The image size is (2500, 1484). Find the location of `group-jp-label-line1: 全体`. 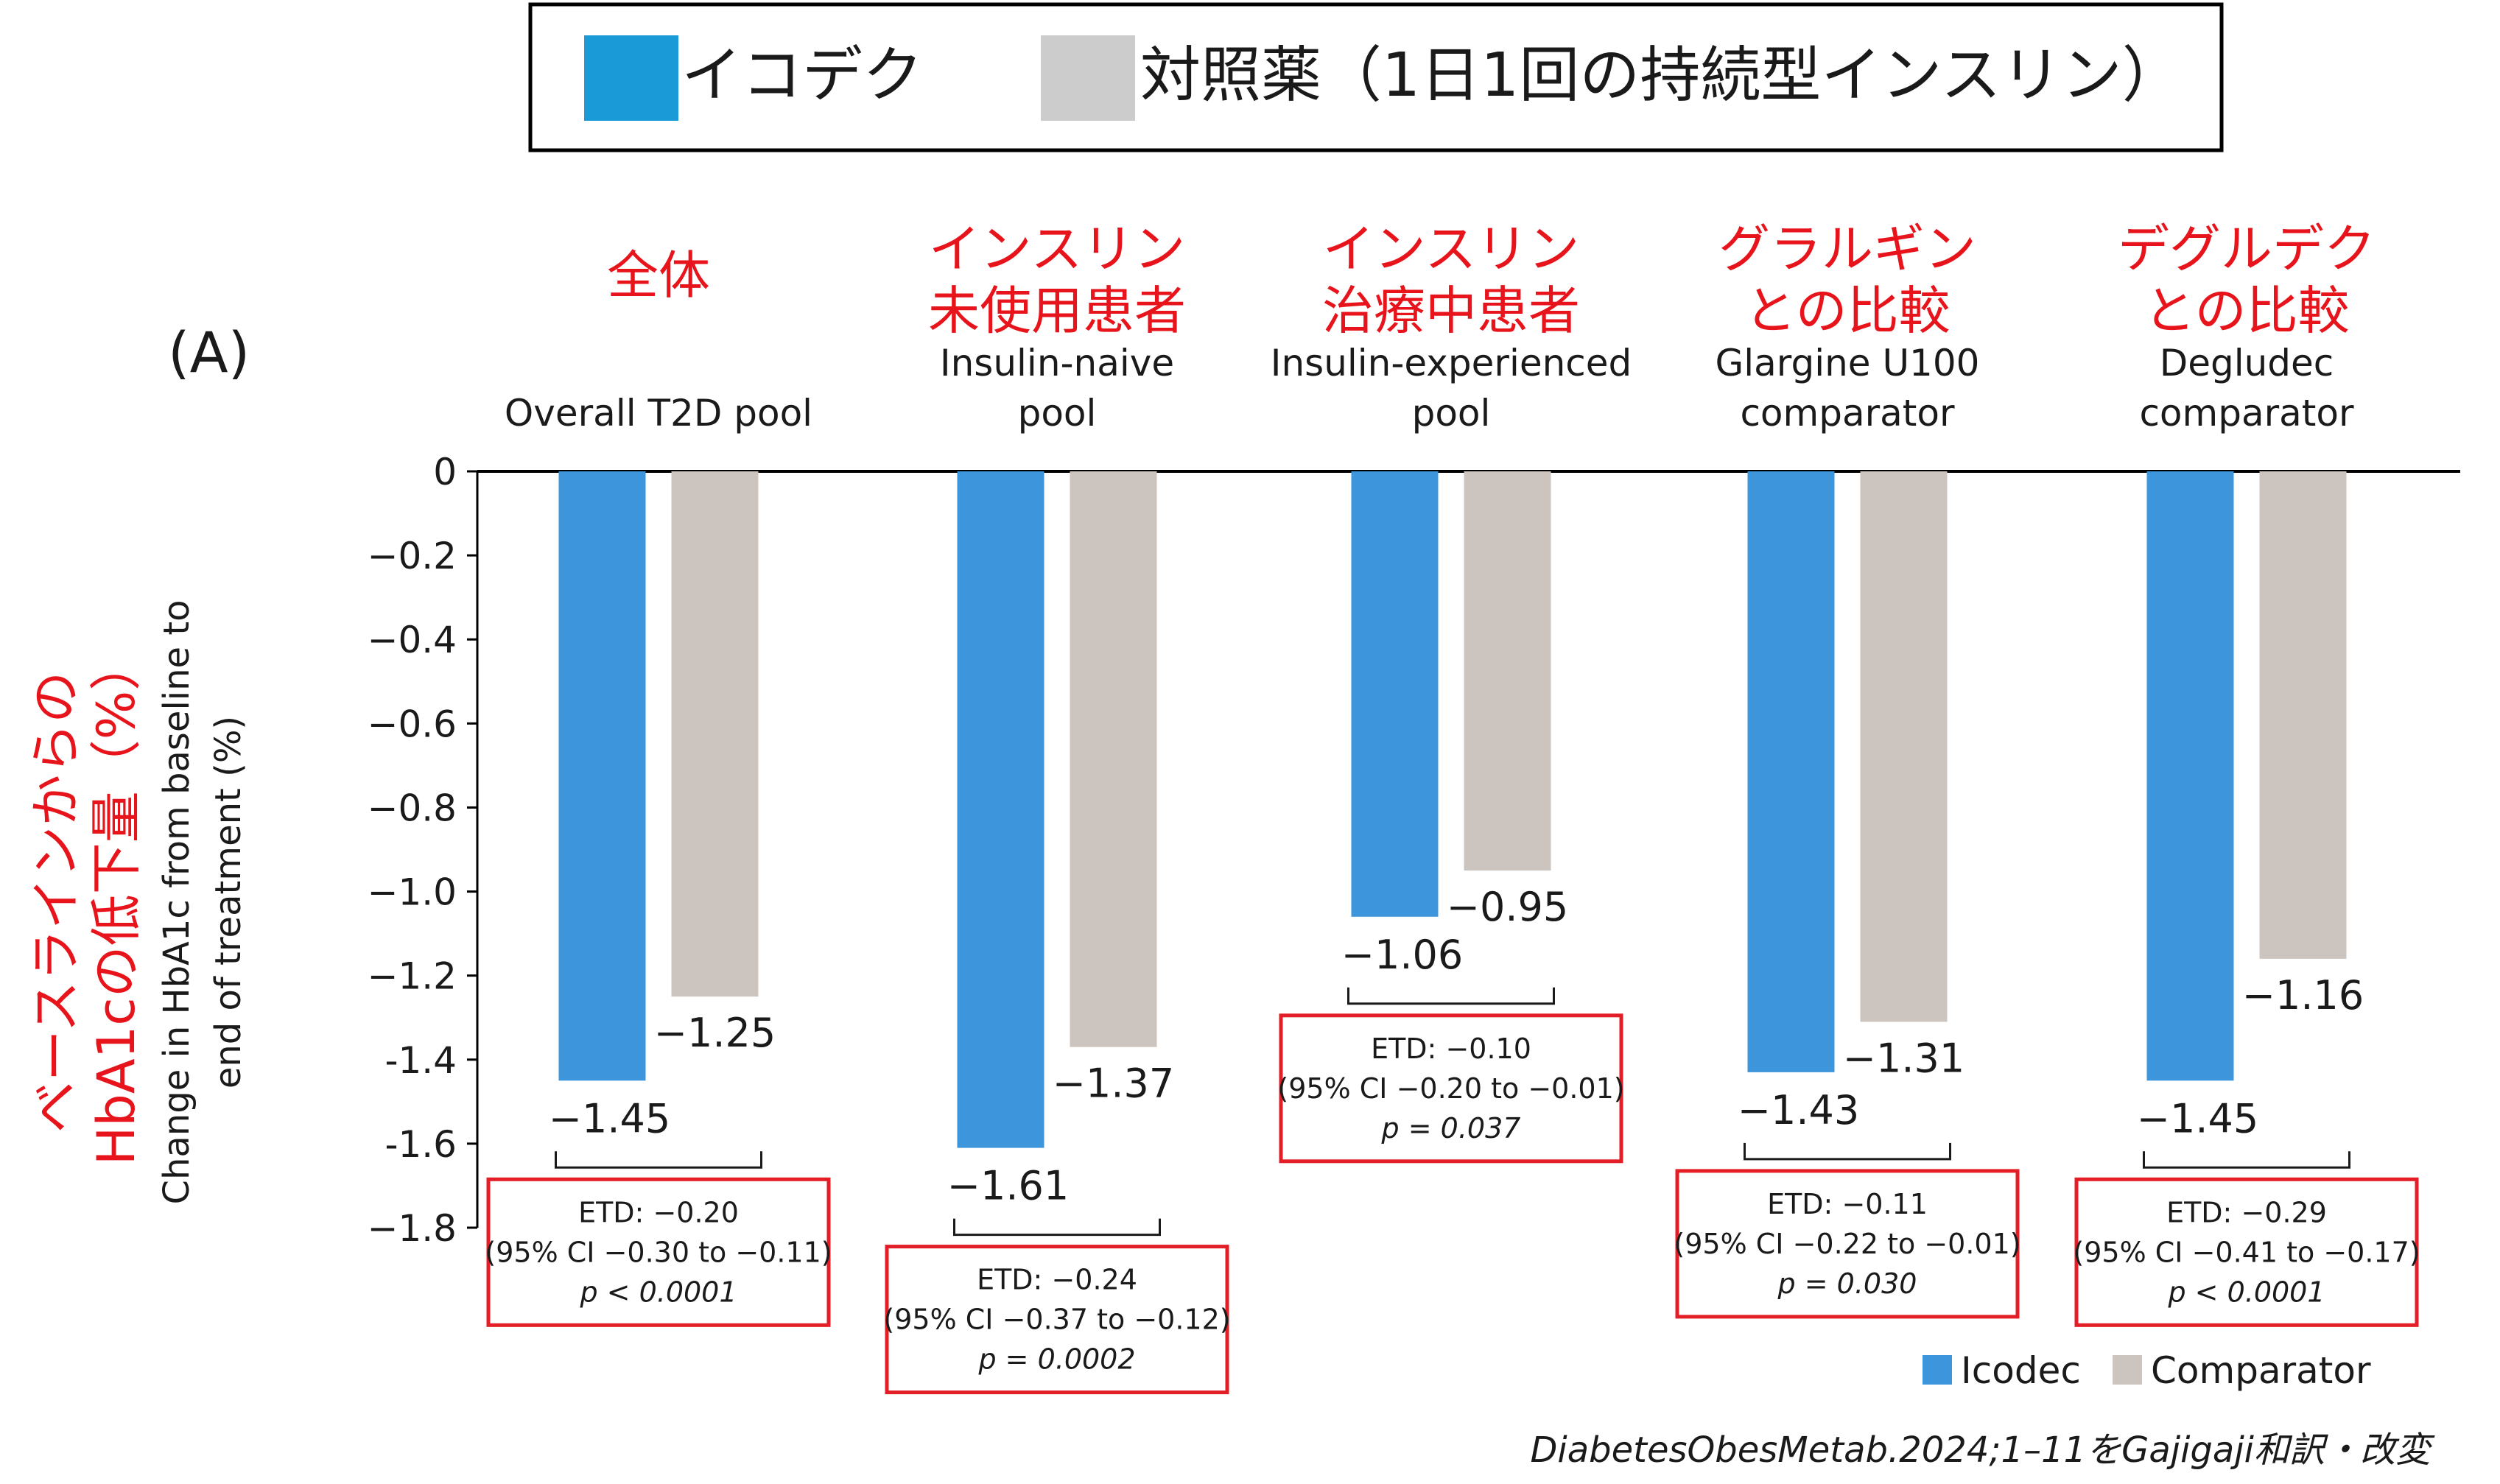

group-jp-label-line1: 全体 is located at coordinates (658, 276).